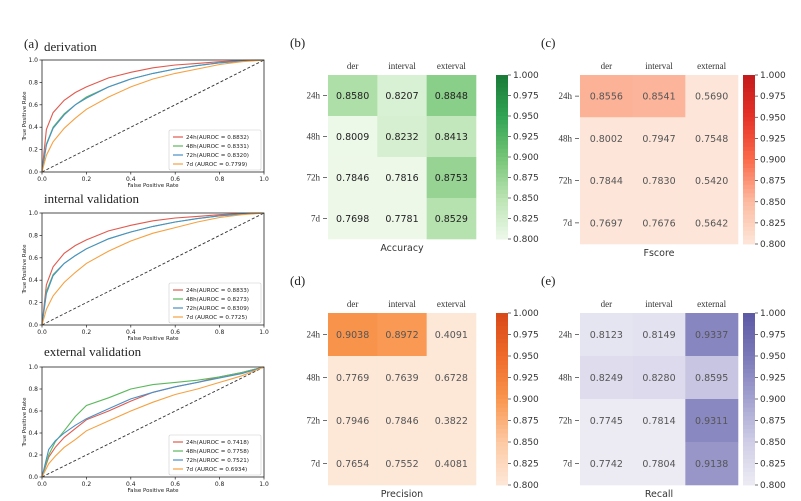 Image resolution: width=801 pixels, height=501 pixels. I want to click on colorbar-tick-label: 0.925, so click(526, 138).